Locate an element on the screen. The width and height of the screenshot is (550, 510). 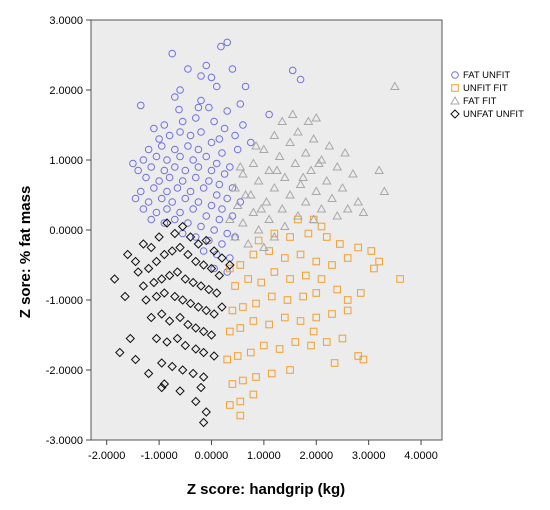
y-tick-label: 0.0000 is located at coordinates (66, 231).